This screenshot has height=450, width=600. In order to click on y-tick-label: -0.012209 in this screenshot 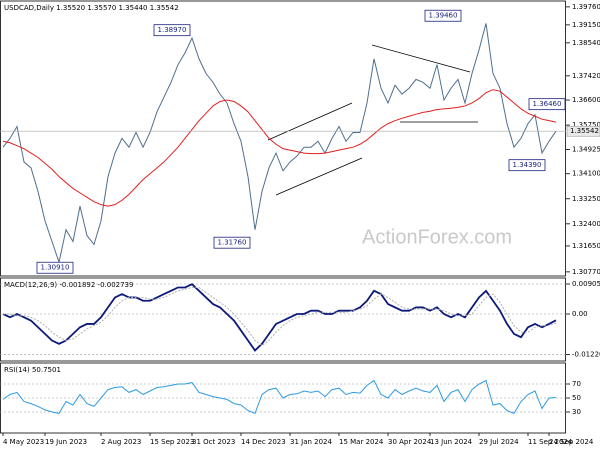, I will do `click(586, 354)`.